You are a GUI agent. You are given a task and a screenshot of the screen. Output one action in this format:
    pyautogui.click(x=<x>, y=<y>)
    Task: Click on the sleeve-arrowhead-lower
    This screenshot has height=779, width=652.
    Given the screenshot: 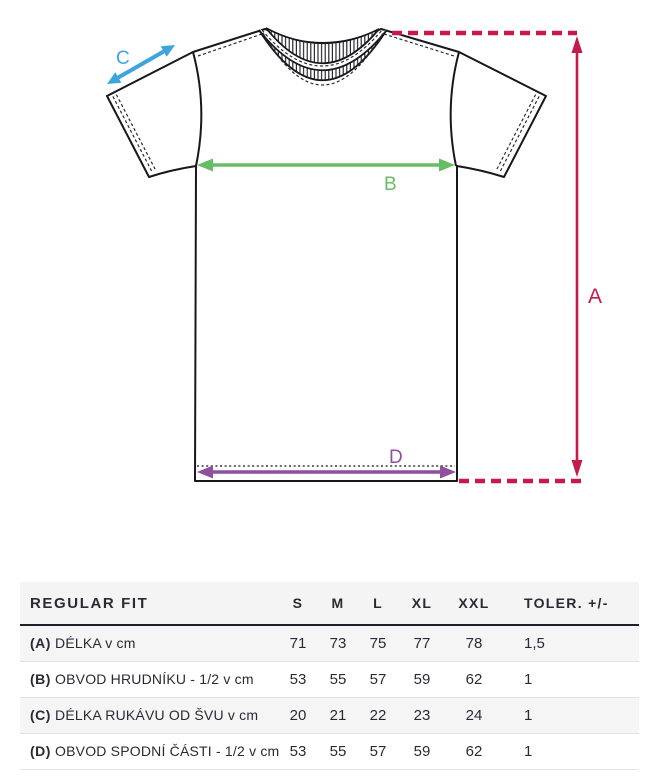 What is the action you would take?
    pyautogui.click(x=114, y=78)
    